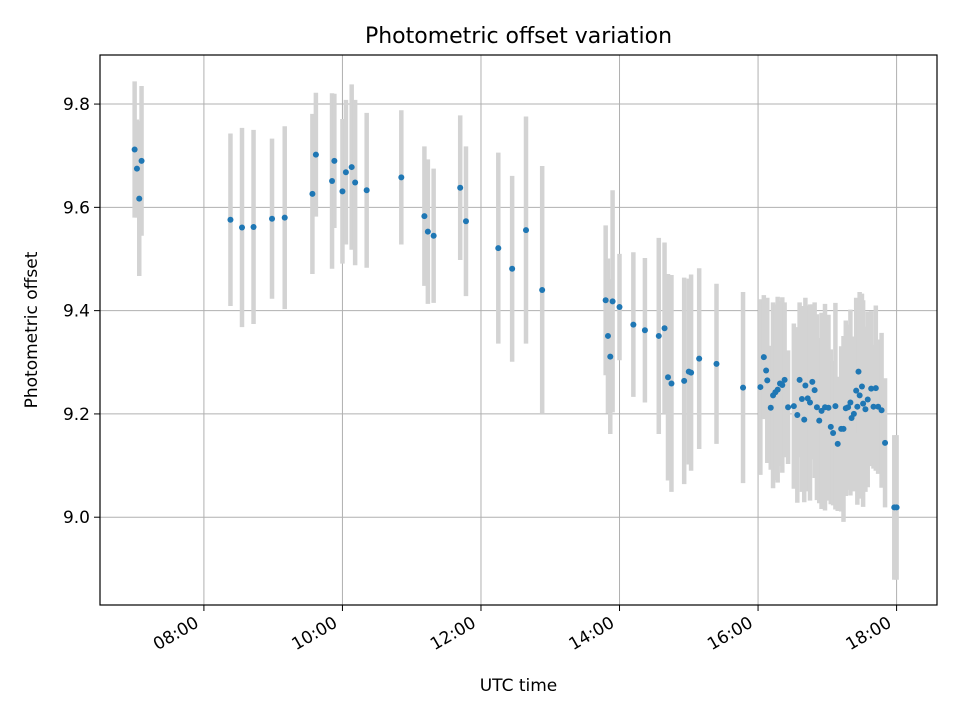 This screenshot has height=720, width=960. What do you see at coordinates (76, 208) in the screenshot?
I see `y-tick-label: 9.6` at bounding box center [76, 208].